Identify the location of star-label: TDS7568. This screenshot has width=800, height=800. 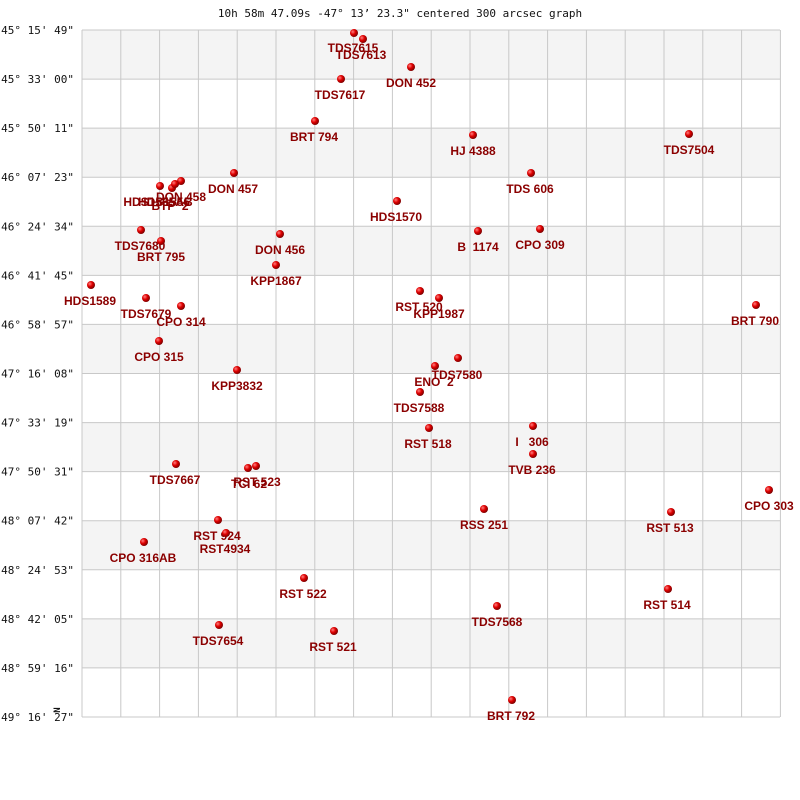
(497, 622).